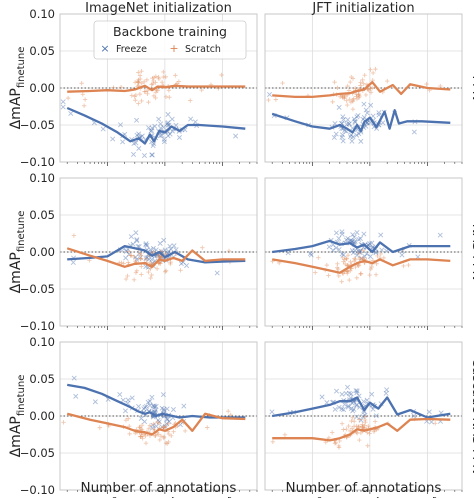 The width and height of the screenshot is (474, 498). I want to click on y-axis-label: ΔmAPfinetune, so click(17, 416).